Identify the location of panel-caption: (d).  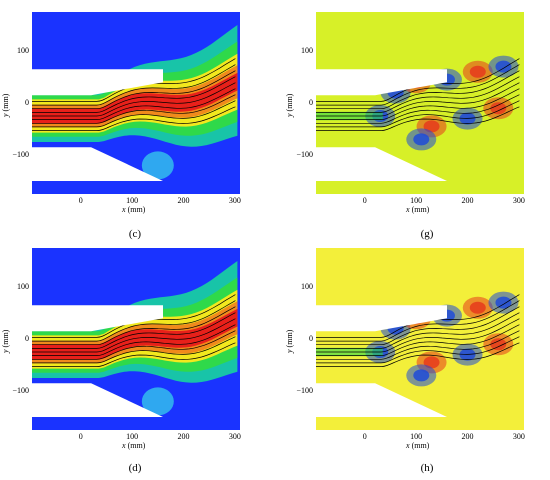
(135, 468).